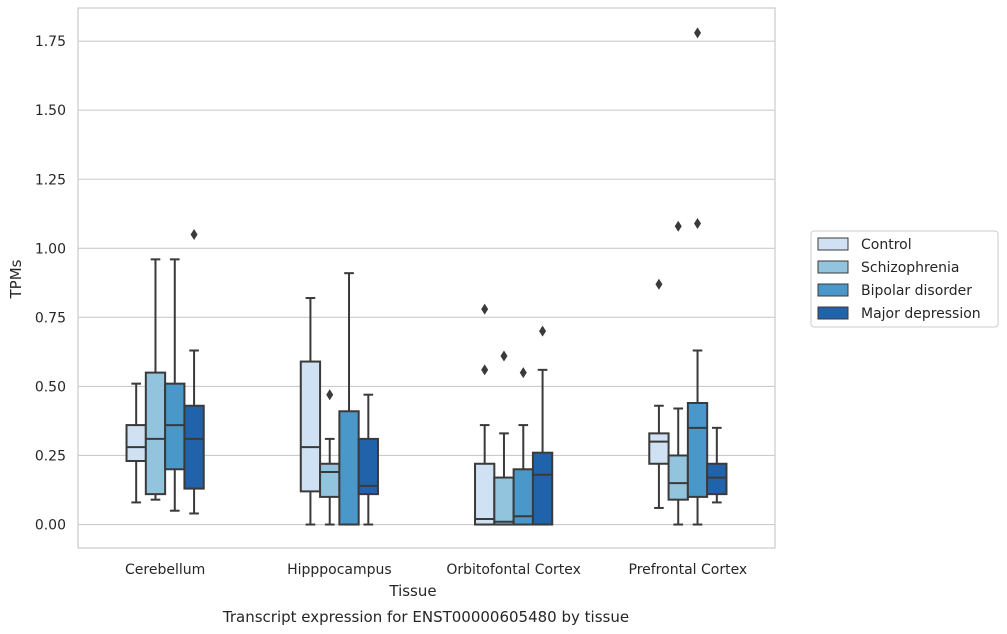  What do you see at coordinates (916, 291) in the screenshot?
I see `legend-entry: Bipolar disorder` at bounding box center [916, 291].